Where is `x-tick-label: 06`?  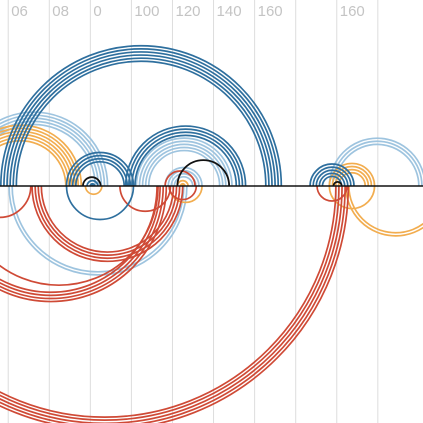 x-tick-label: 06 is located at coordinates (19, 11).